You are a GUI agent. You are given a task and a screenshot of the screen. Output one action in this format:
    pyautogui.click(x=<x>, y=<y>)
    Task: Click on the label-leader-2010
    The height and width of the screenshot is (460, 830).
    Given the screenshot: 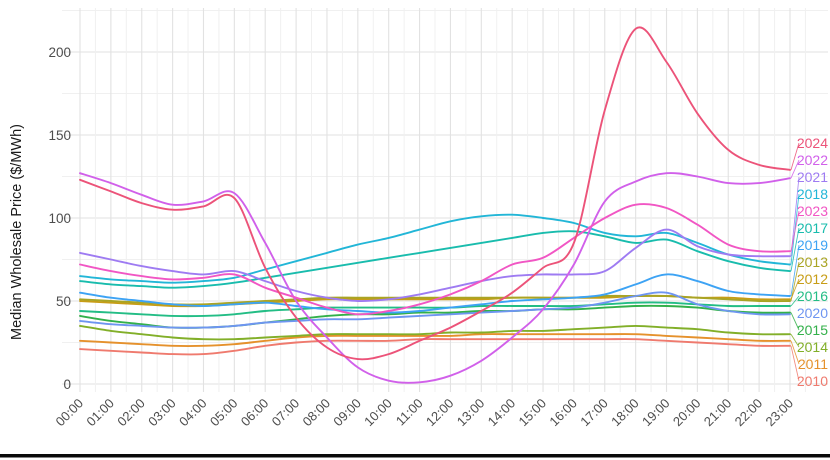 What is the action you would take?
    pyautogui.click(x=795, y=363)
    